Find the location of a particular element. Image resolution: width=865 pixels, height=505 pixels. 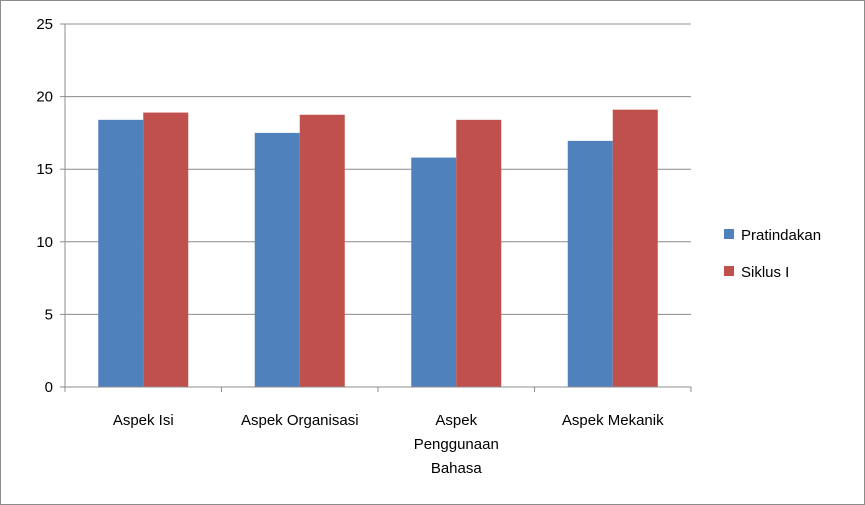

category-label: Bahasa is located at coordinates (457, 468).